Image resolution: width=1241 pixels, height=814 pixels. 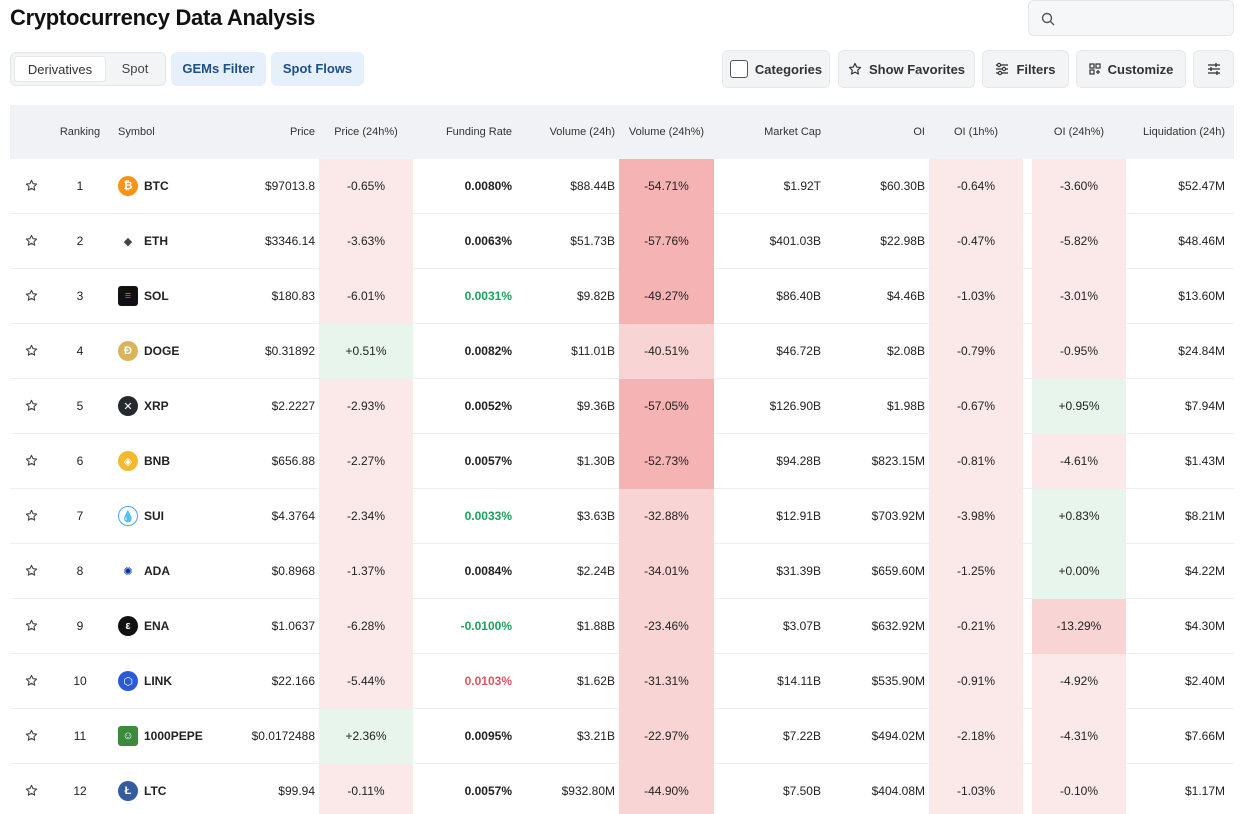 I want to click on col-oi-1h: OI (1h%), so click(x=975, y=132).